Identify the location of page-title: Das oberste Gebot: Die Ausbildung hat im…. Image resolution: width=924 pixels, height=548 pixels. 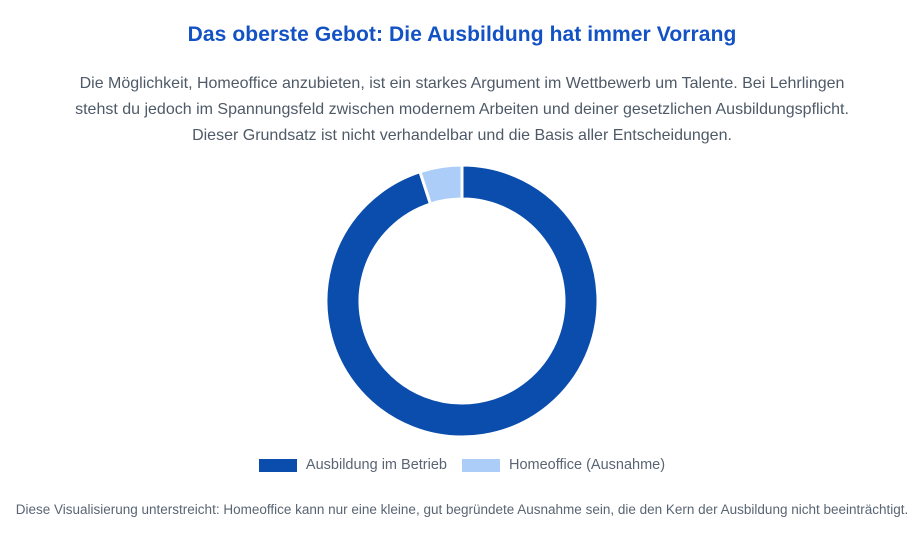
(462, 34).